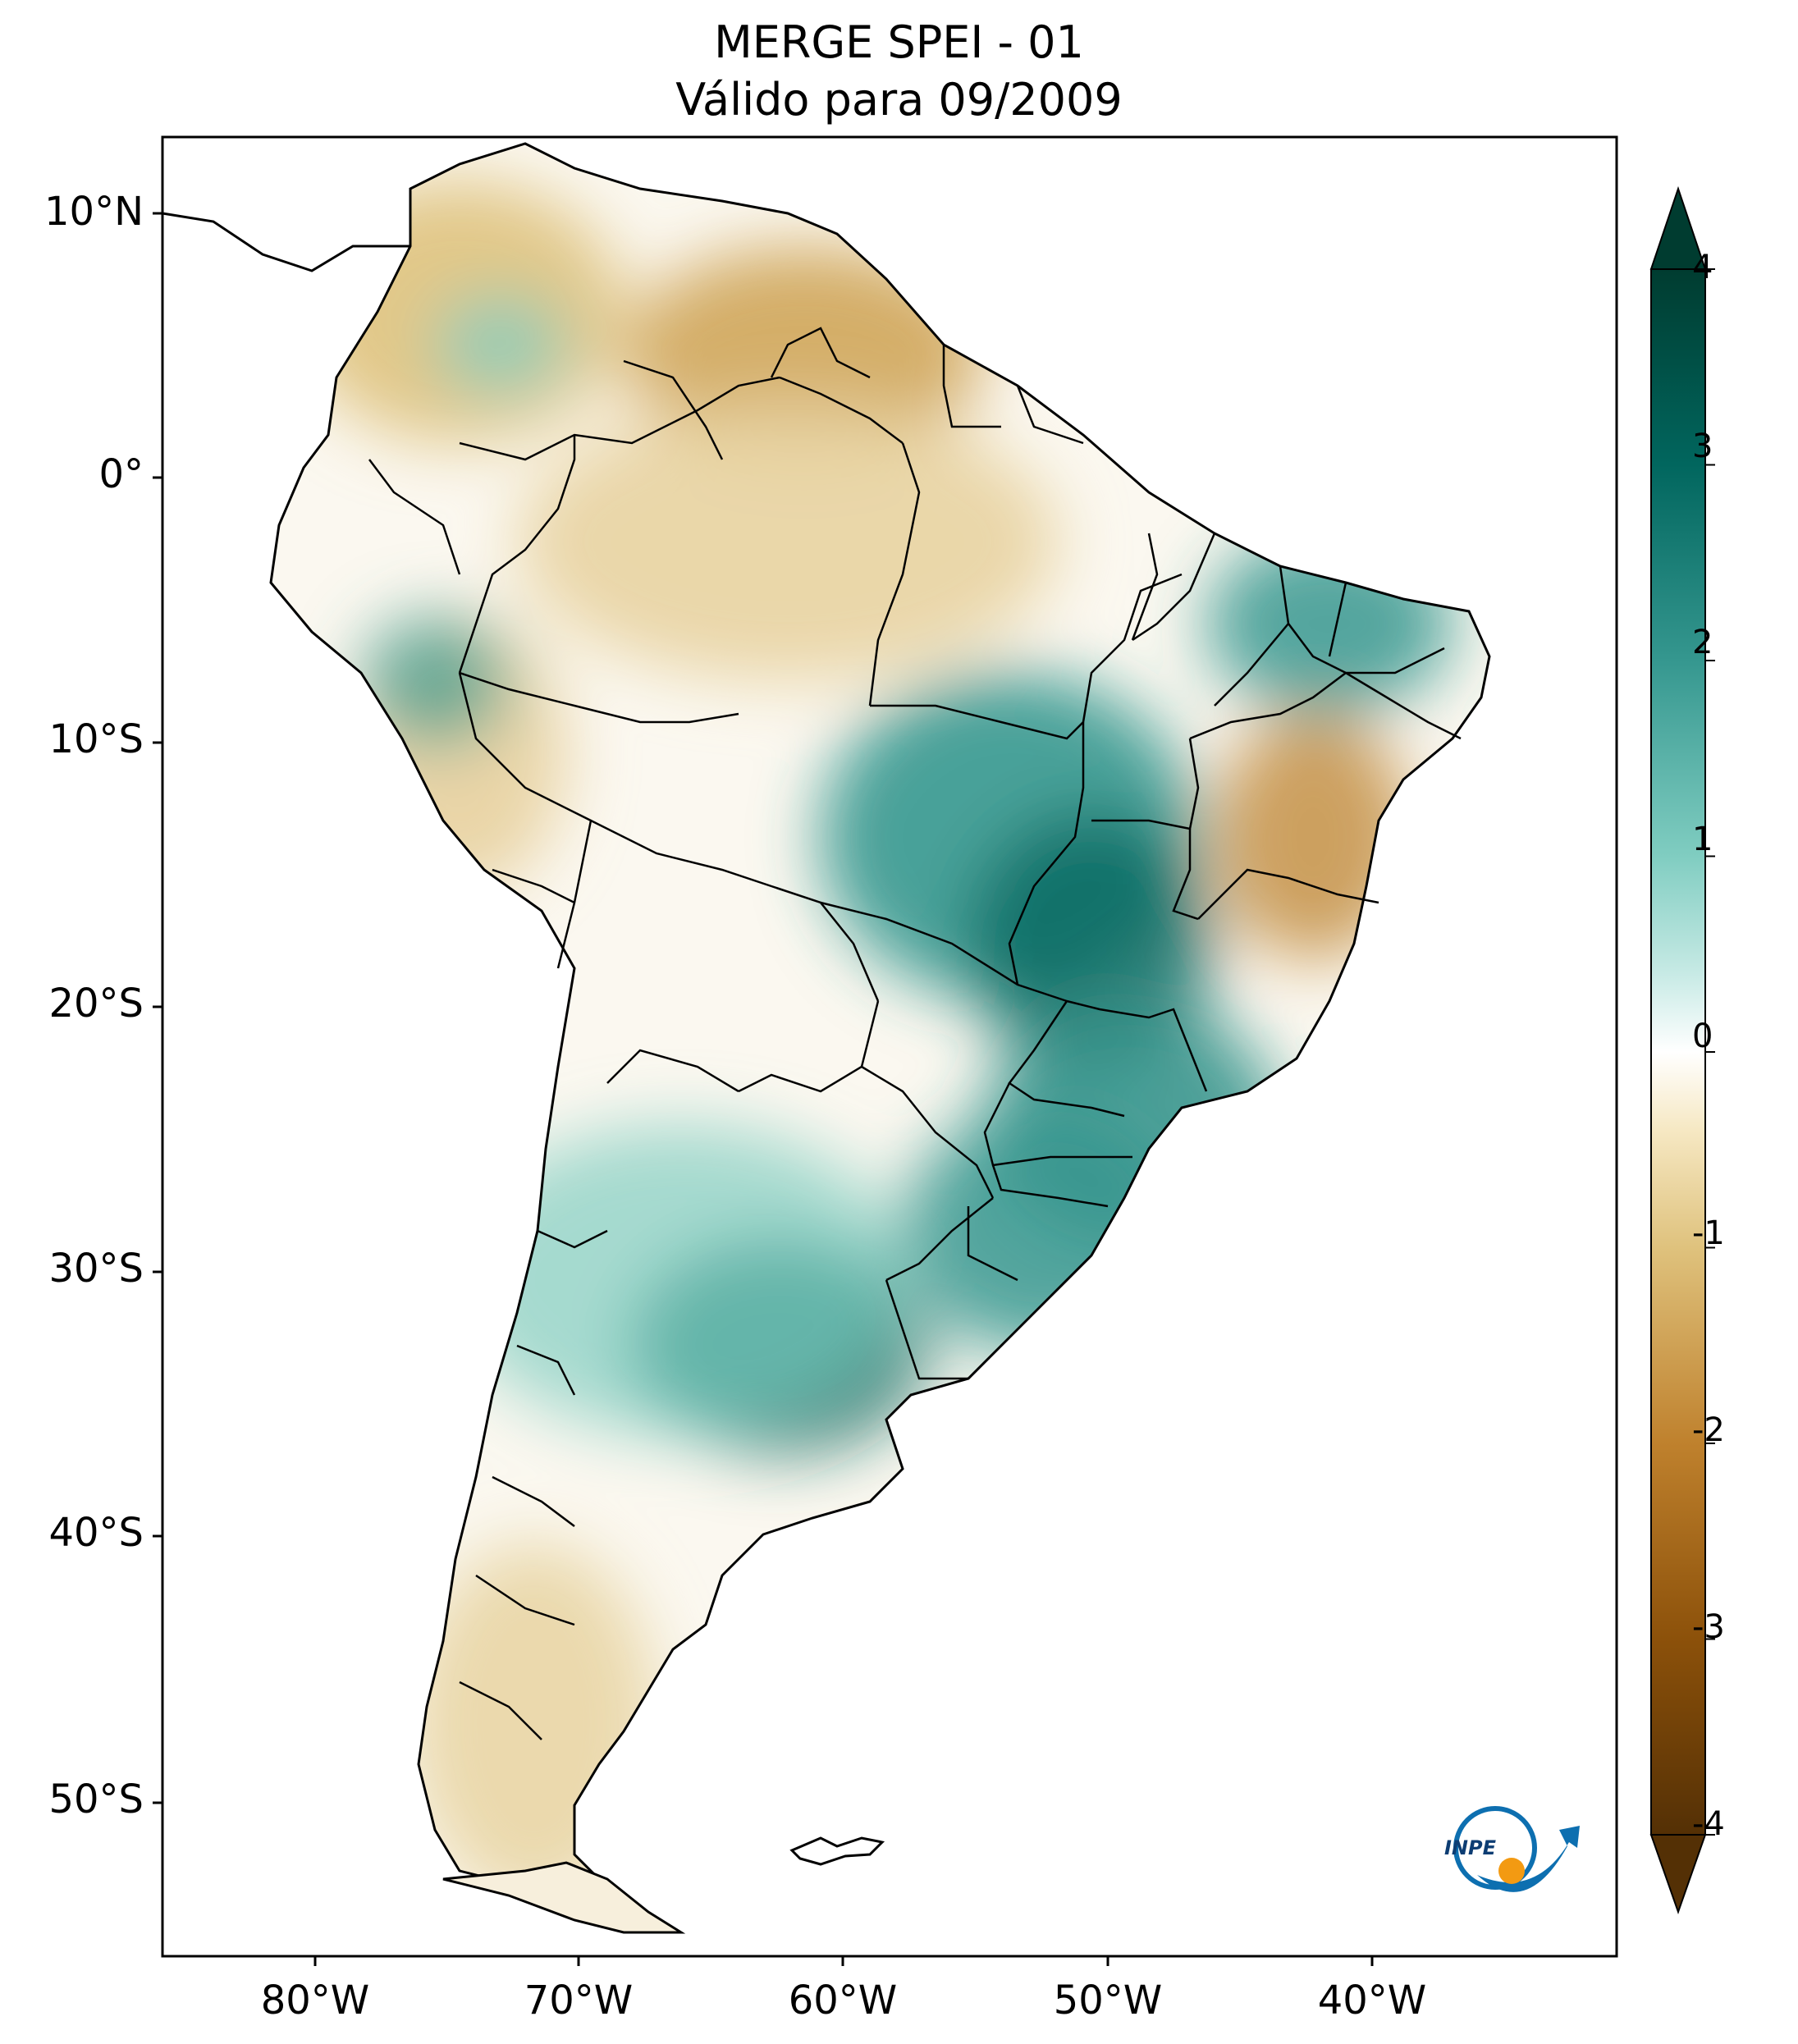 The image size is (1798, 2044). Describe the element at coordinates (899, 42) in the screenshot. I see `map-title: MERGE SPEI - 01` at that location.